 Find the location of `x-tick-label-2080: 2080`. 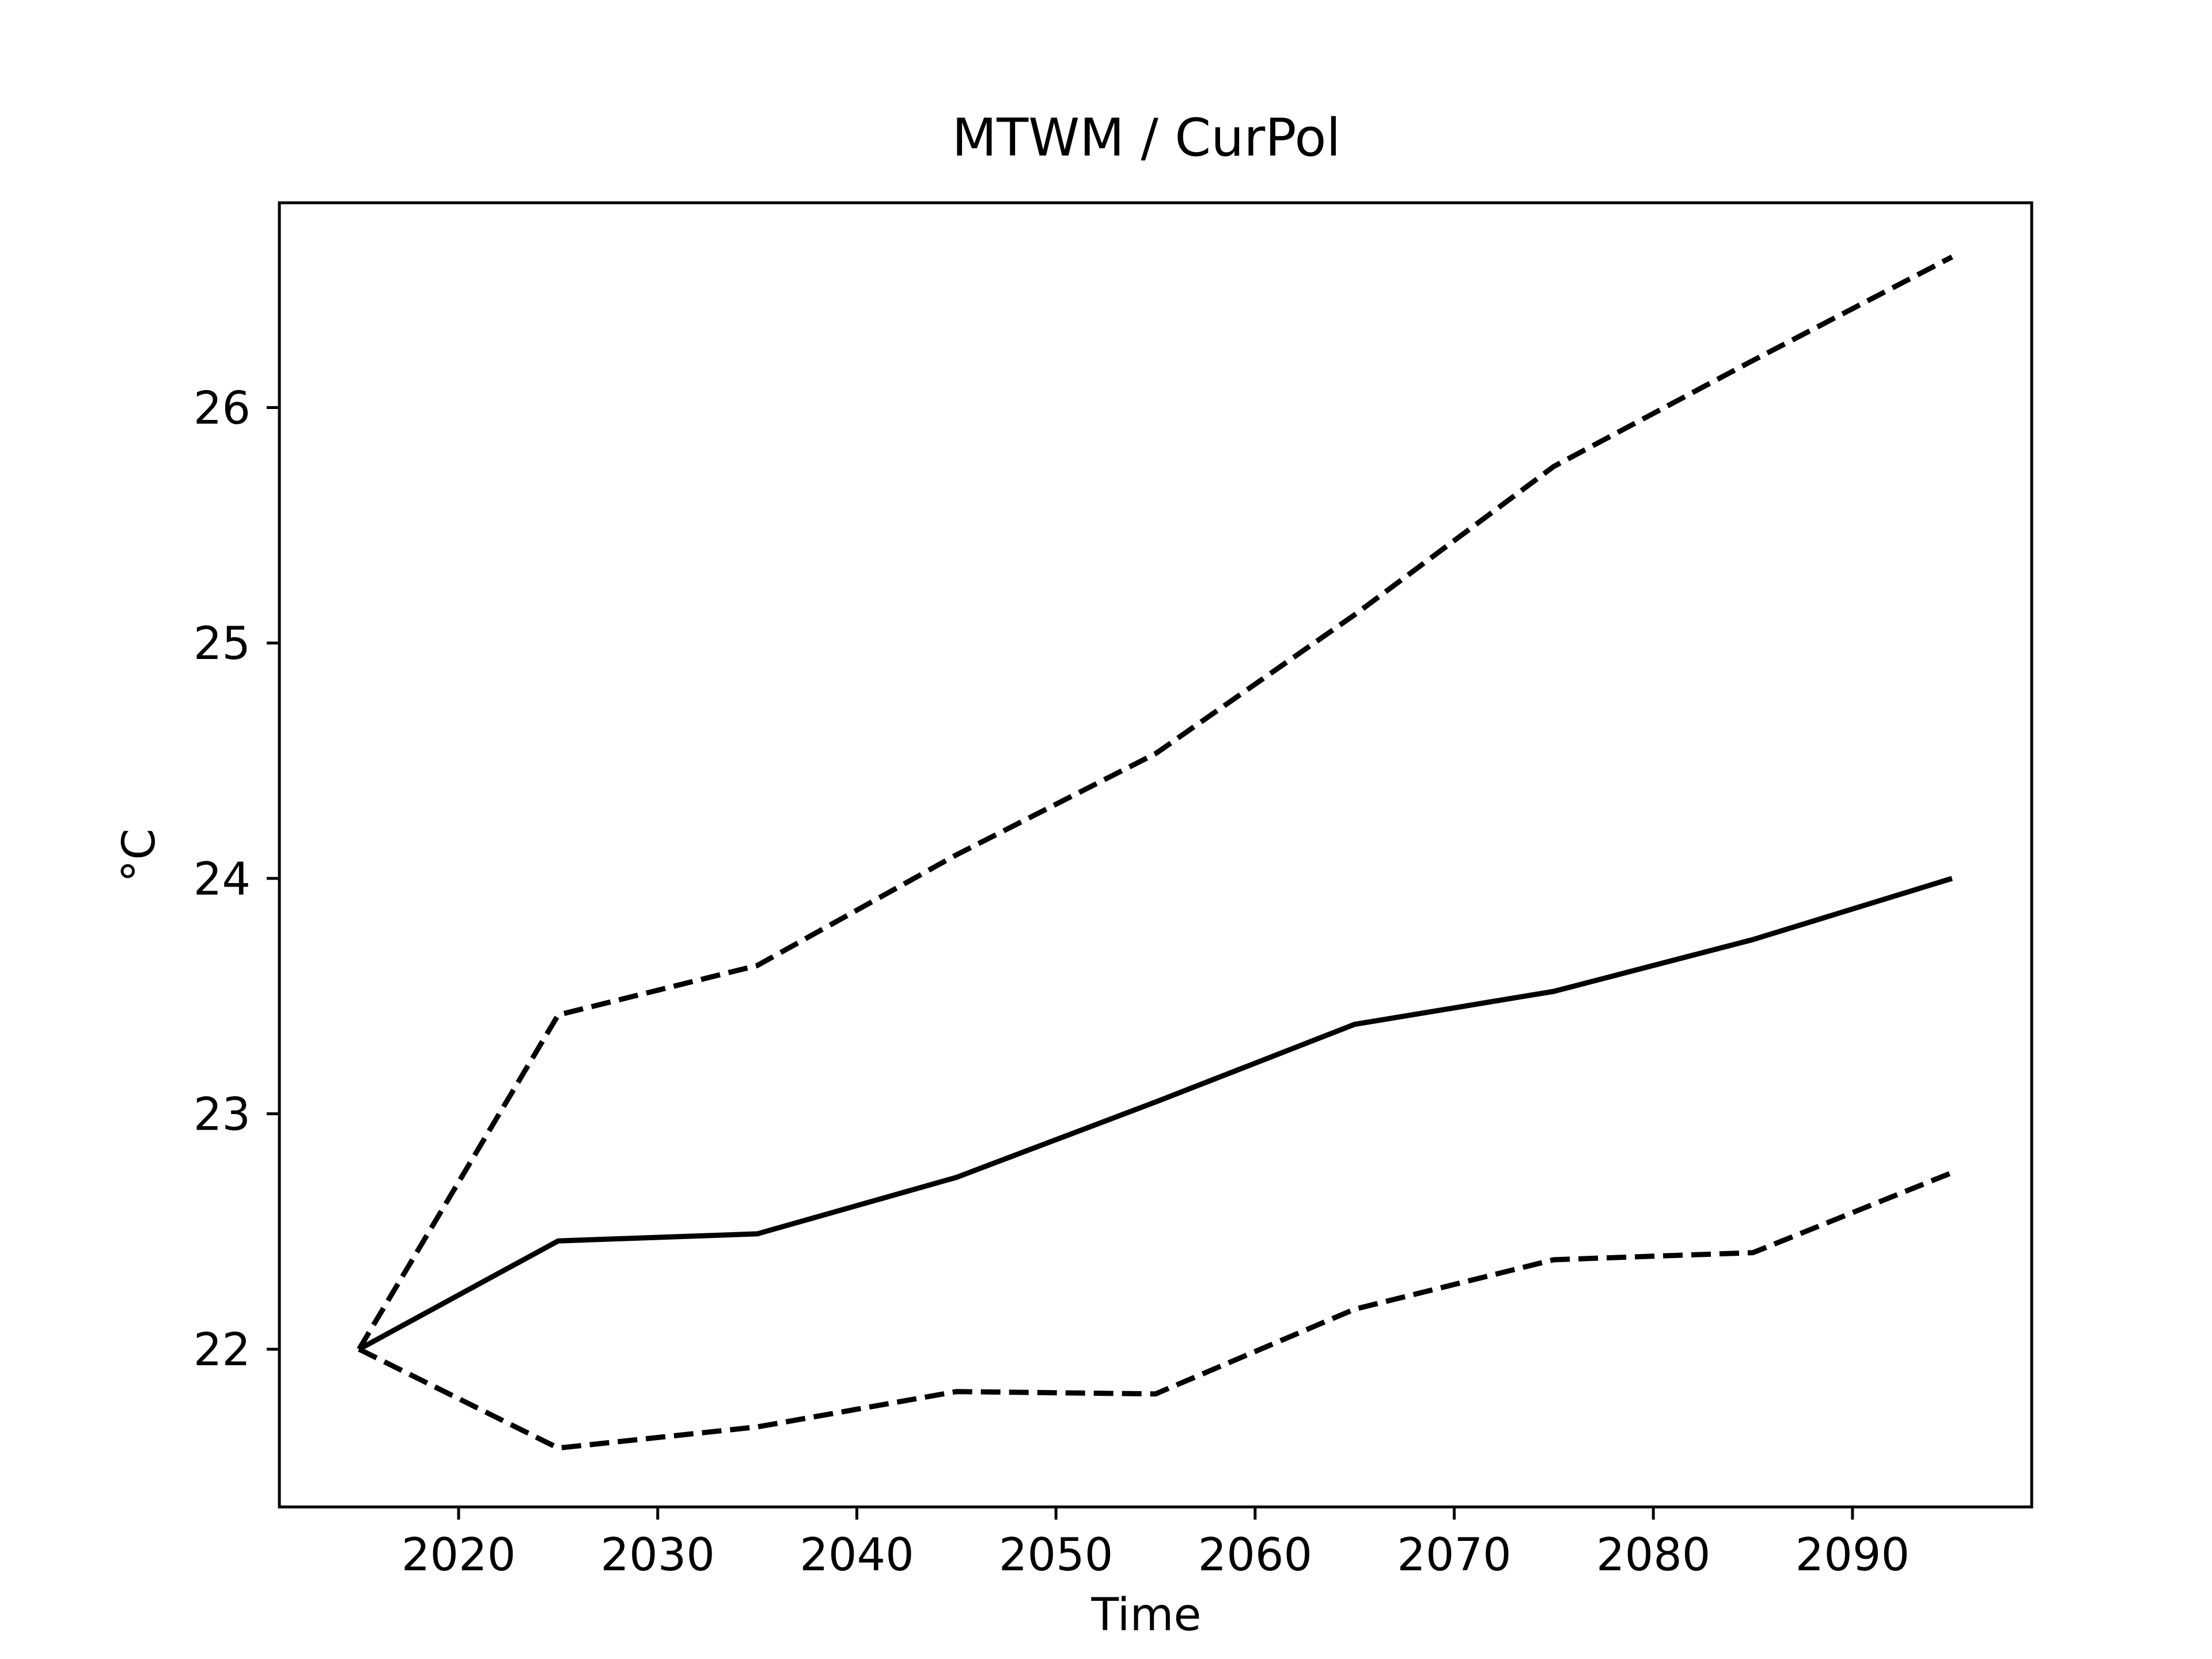

x-tick-label-2080: 2080 is located at coordinates (1653, 1555).